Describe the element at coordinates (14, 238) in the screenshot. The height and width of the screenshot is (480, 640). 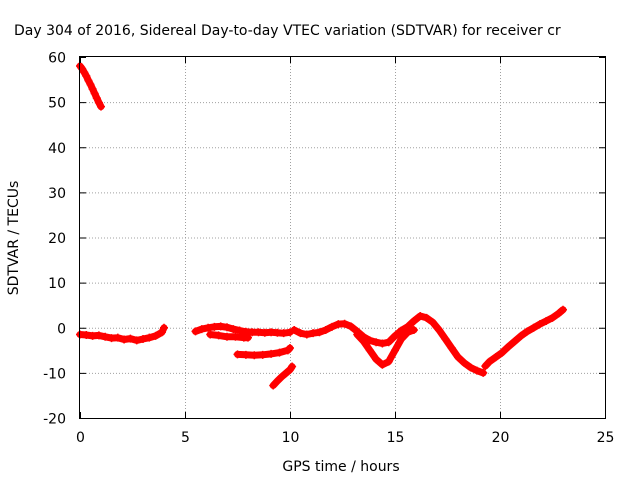
I see `y-axis-label: SDTVAR / TECUs` at that location.